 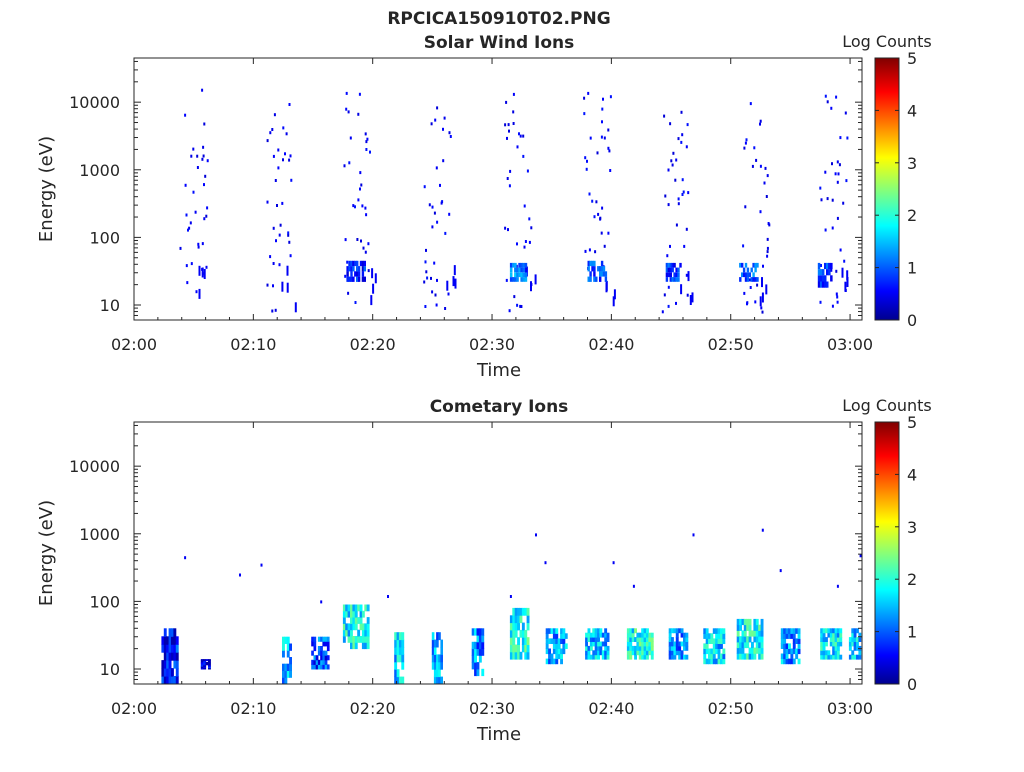 What do you see at coordinates (611, 344) in the screenshot?
I see `x-tick-label: 02:40` at bounding box center [611, 344].